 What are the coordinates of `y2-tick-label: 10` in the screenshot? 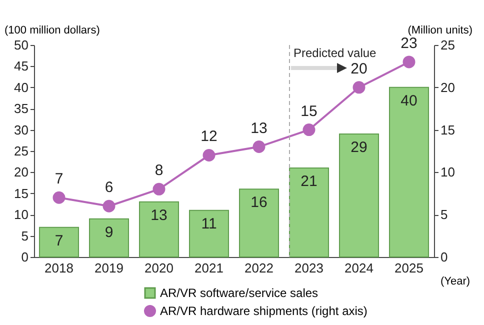 It's located at (447, 172).